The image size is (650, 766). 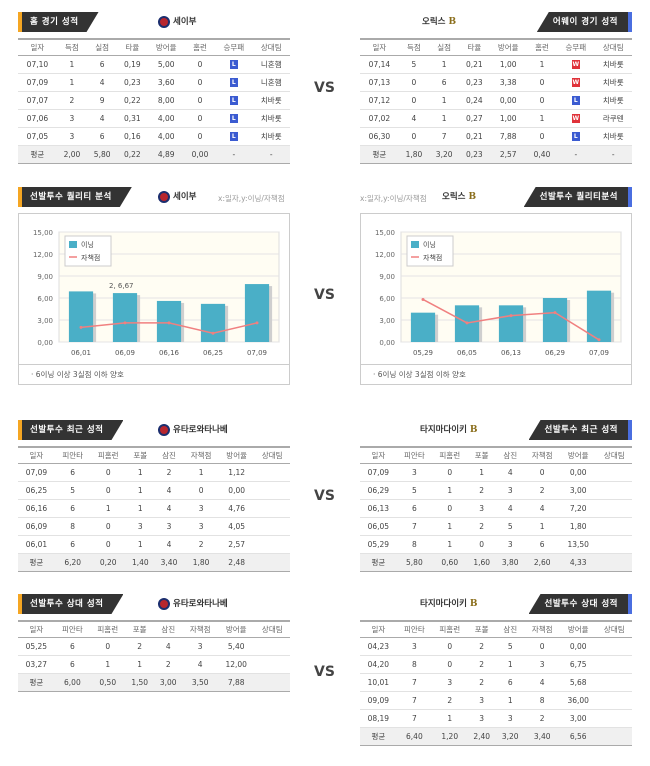 What do you see at coordinates (200, 682) in the screenshot?
I see `table-cell: 3,50` at bounding box center [200, 682].